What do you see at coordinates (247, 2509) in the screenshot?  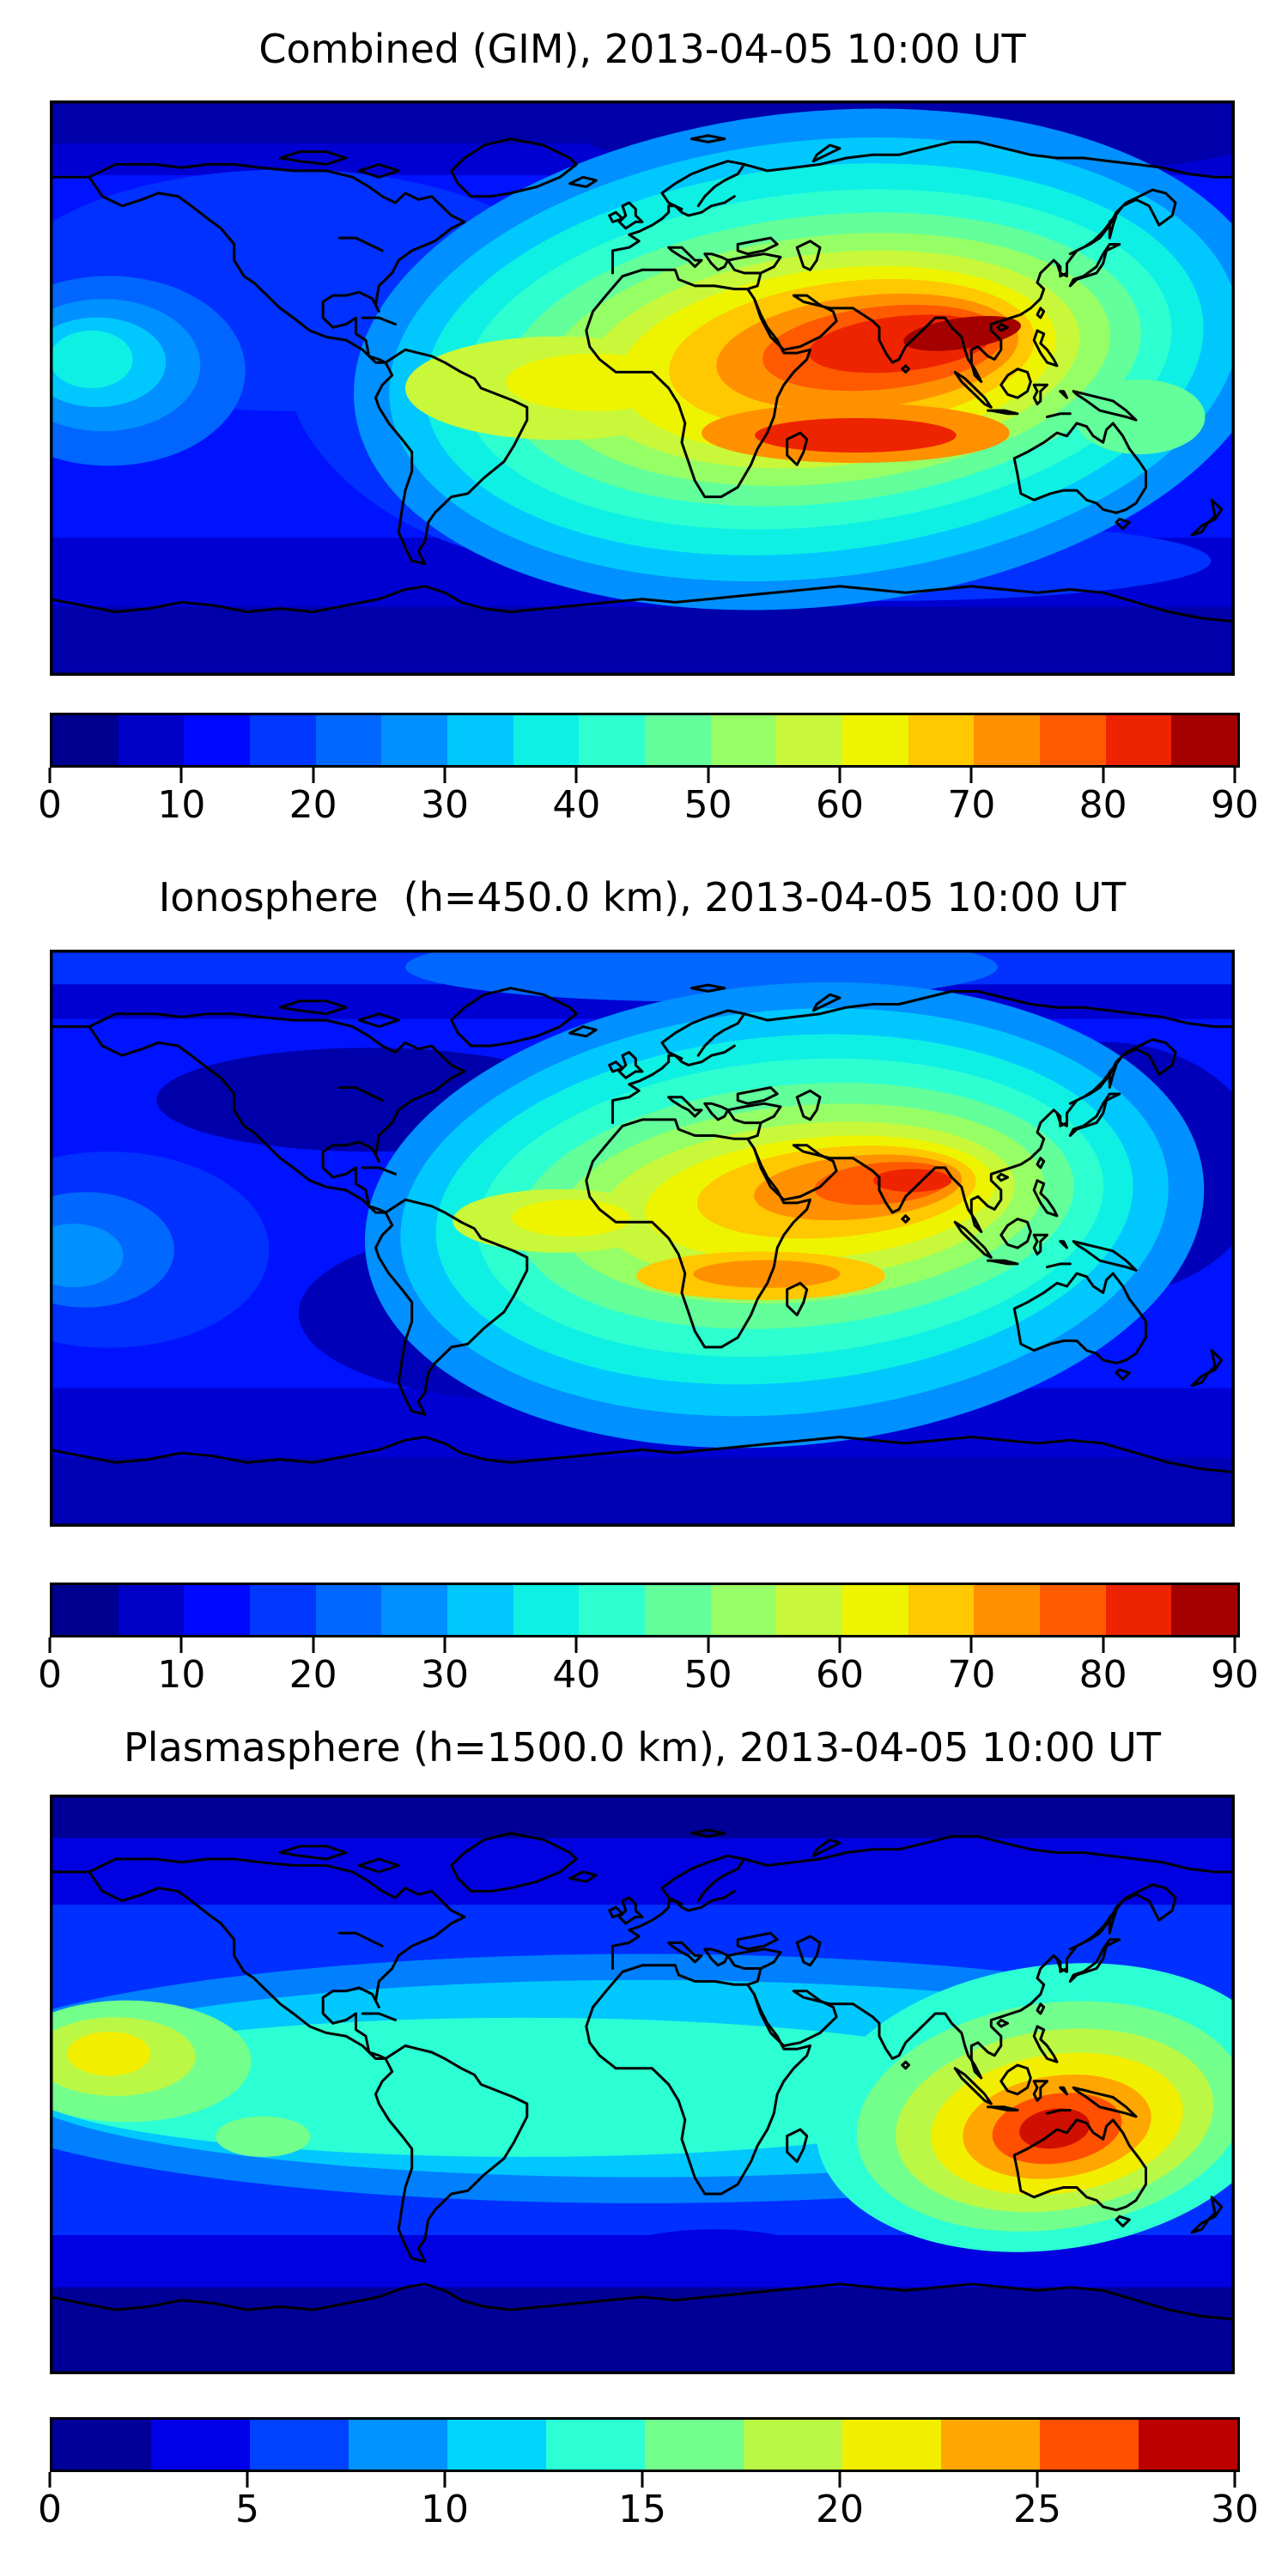 I see `colorbar-tick-label: 5` at bounding box center [247, 2509].